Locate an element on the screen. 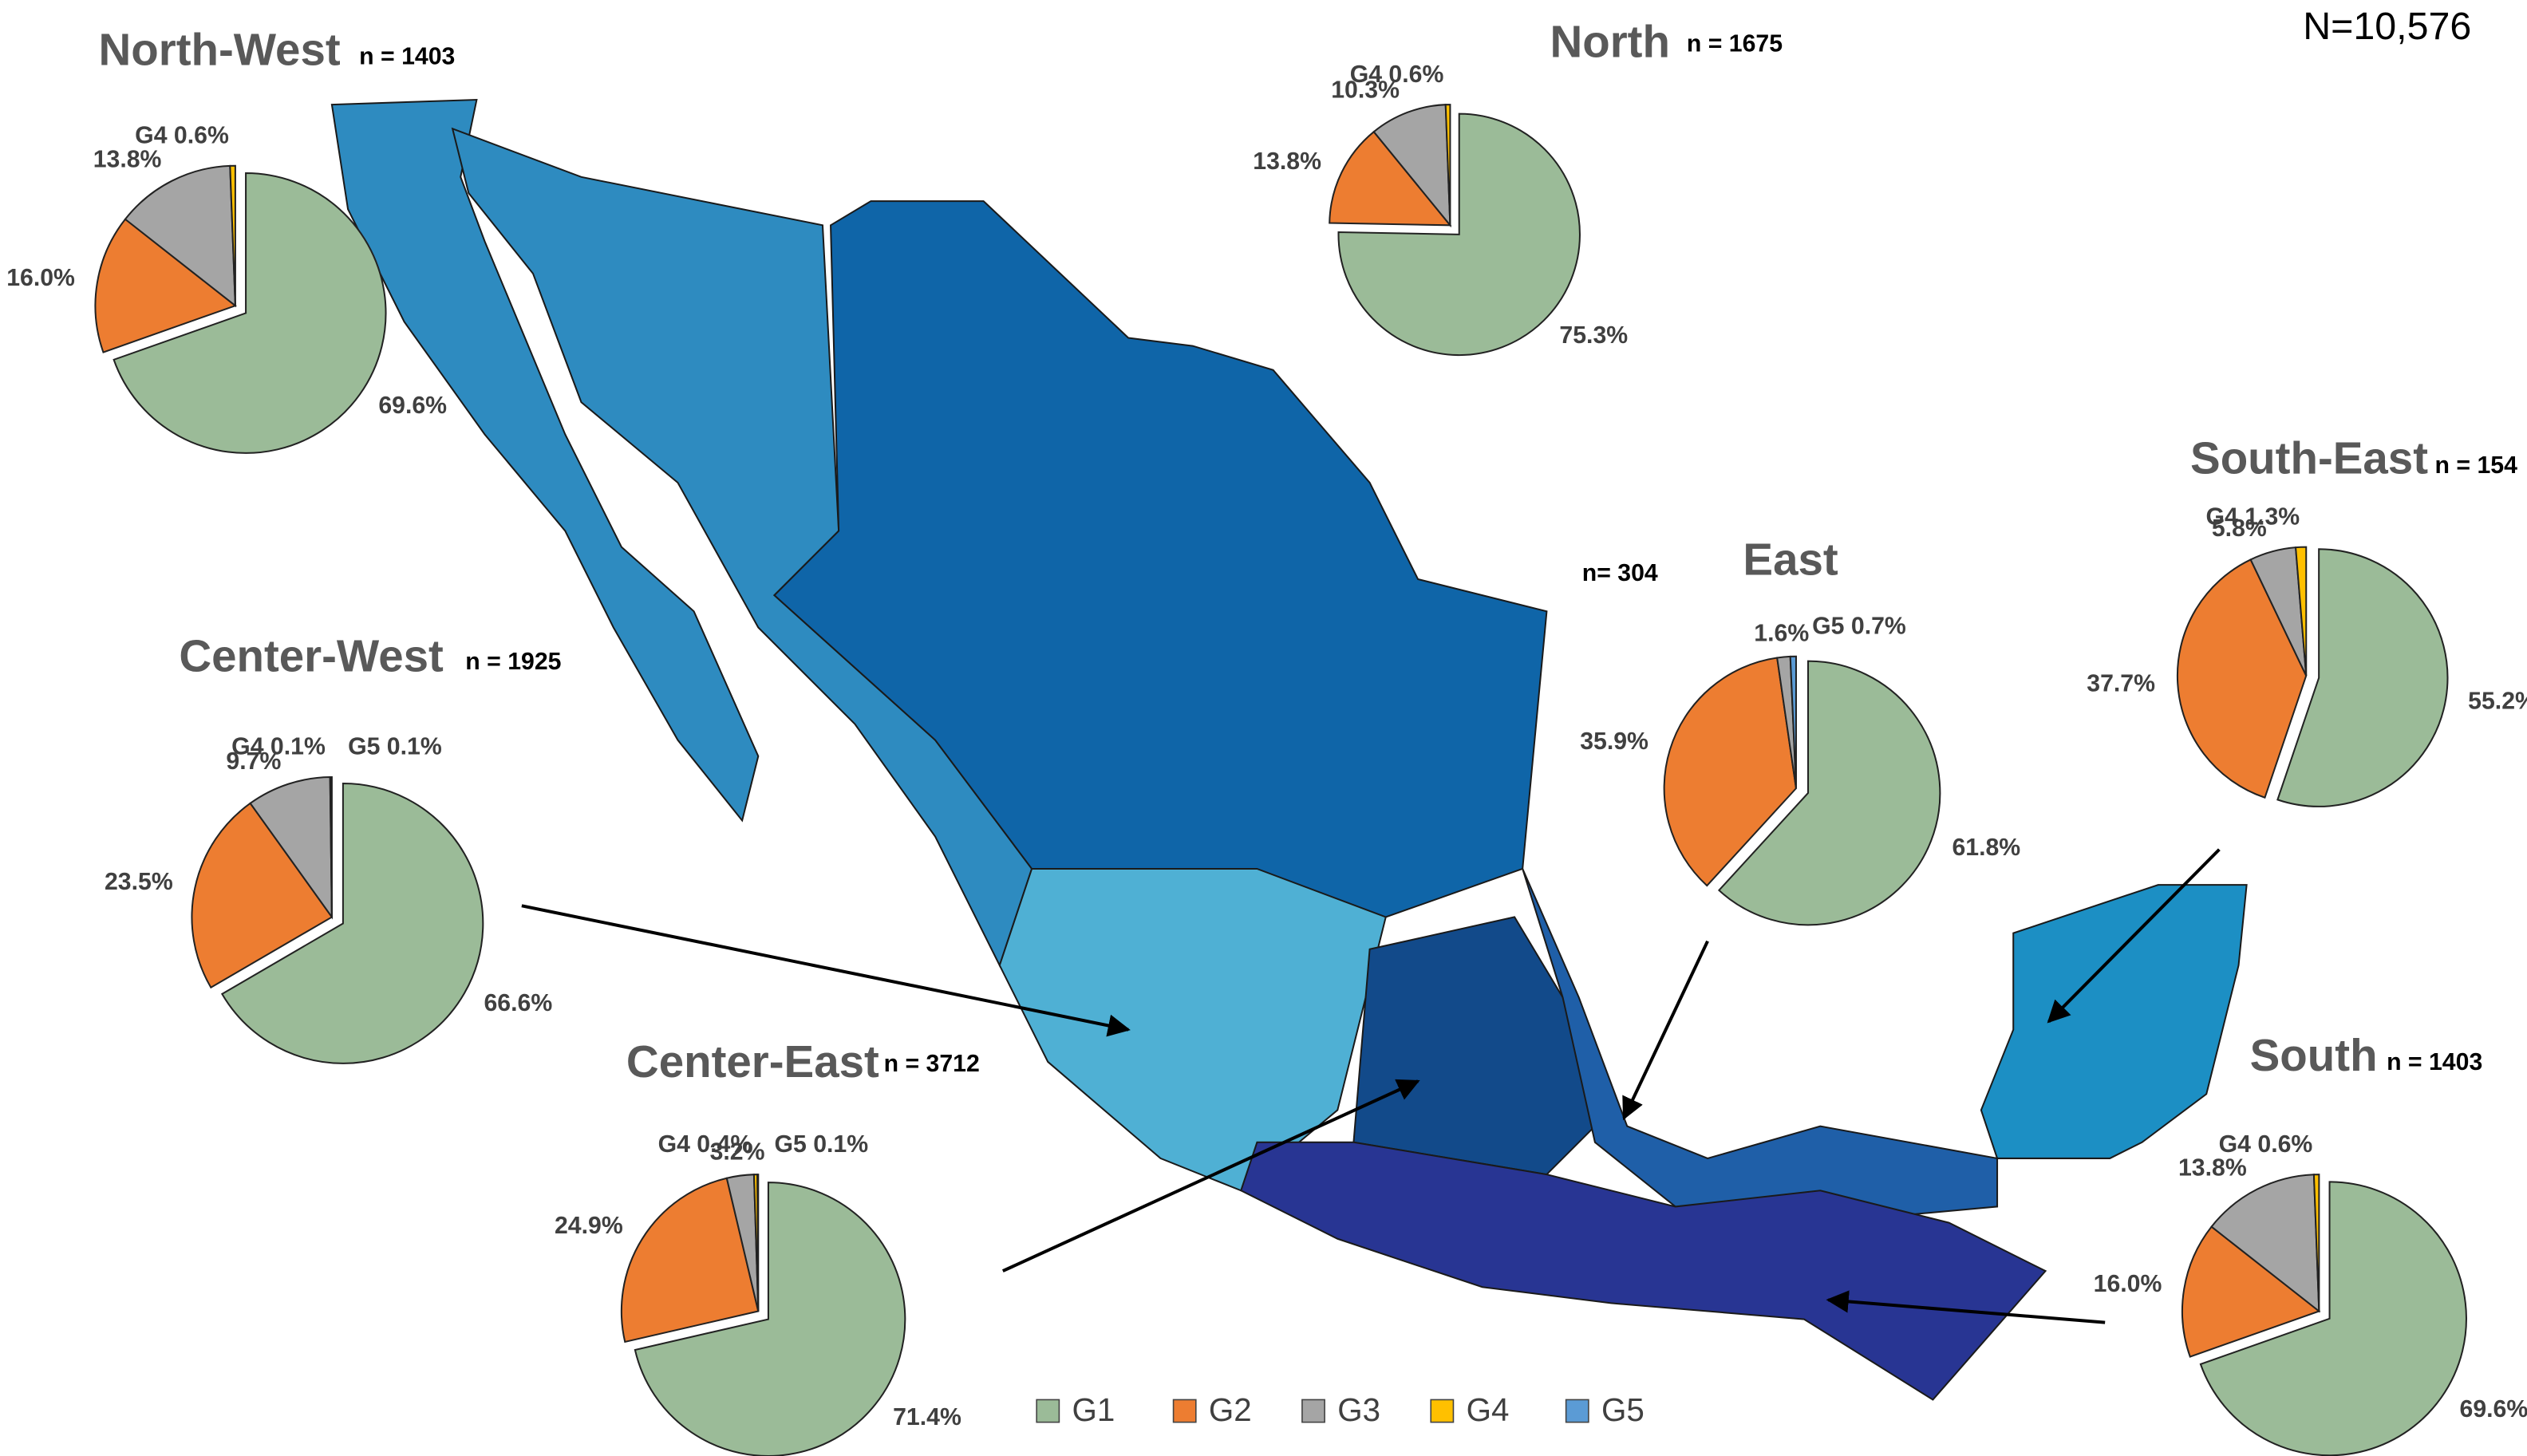 This screenshot has width=2527, height=1456. data-label: G4 1.3% is located at coordinates (2253, 516).